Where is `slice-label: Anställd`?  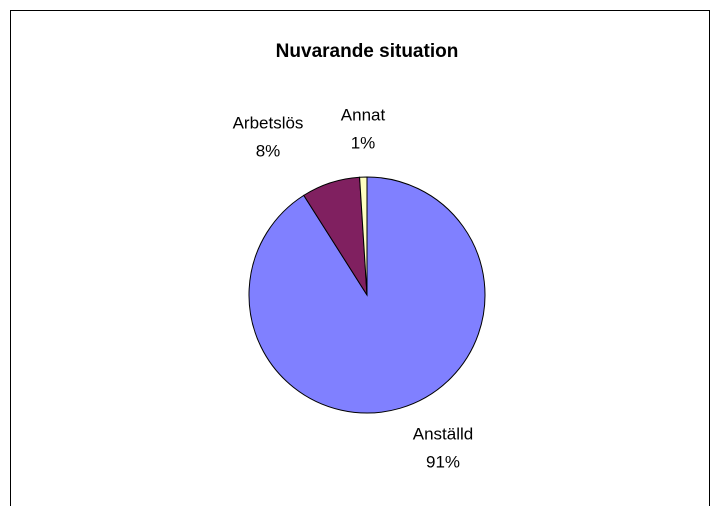 slice-label: Anställd is located at coordinates (443, 433).